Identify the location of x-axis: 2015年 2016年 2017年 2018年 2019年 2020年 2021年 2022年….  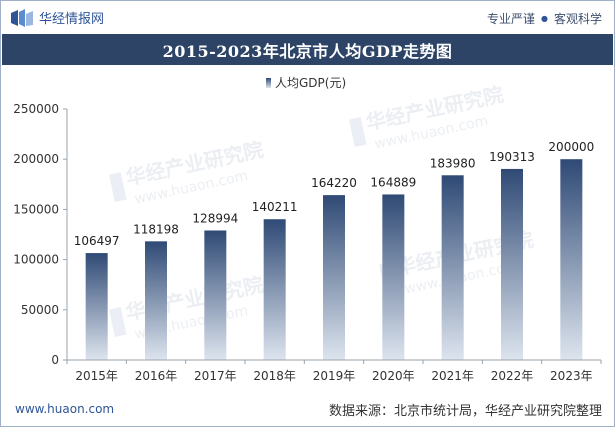
(334, 371).